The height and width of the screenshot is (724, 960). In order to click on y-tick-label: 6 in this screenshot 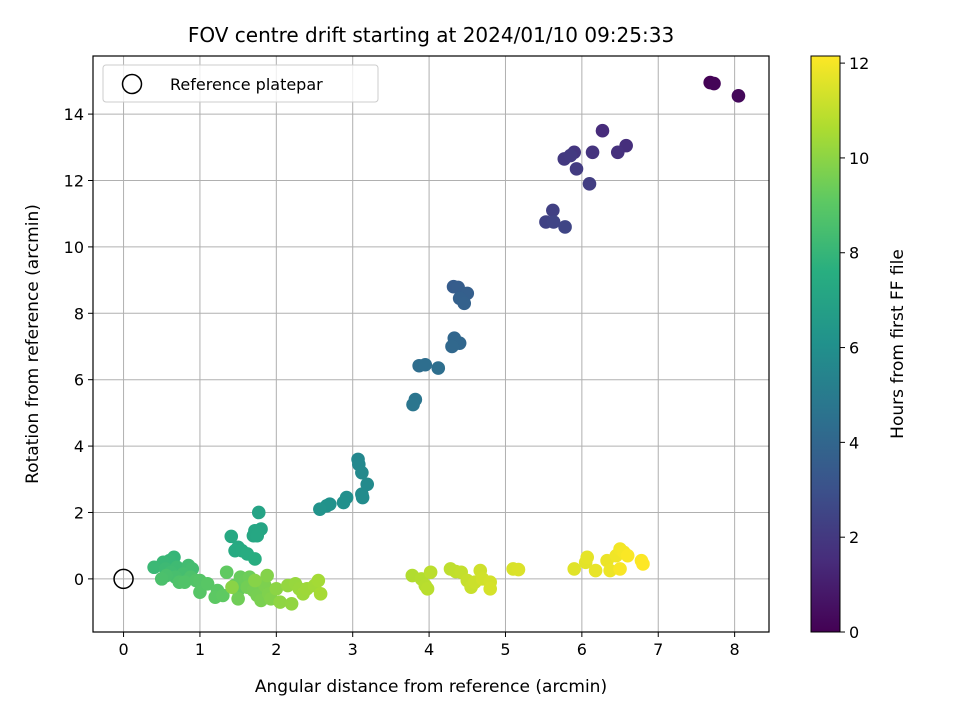, I will do `click(79, 380)`.